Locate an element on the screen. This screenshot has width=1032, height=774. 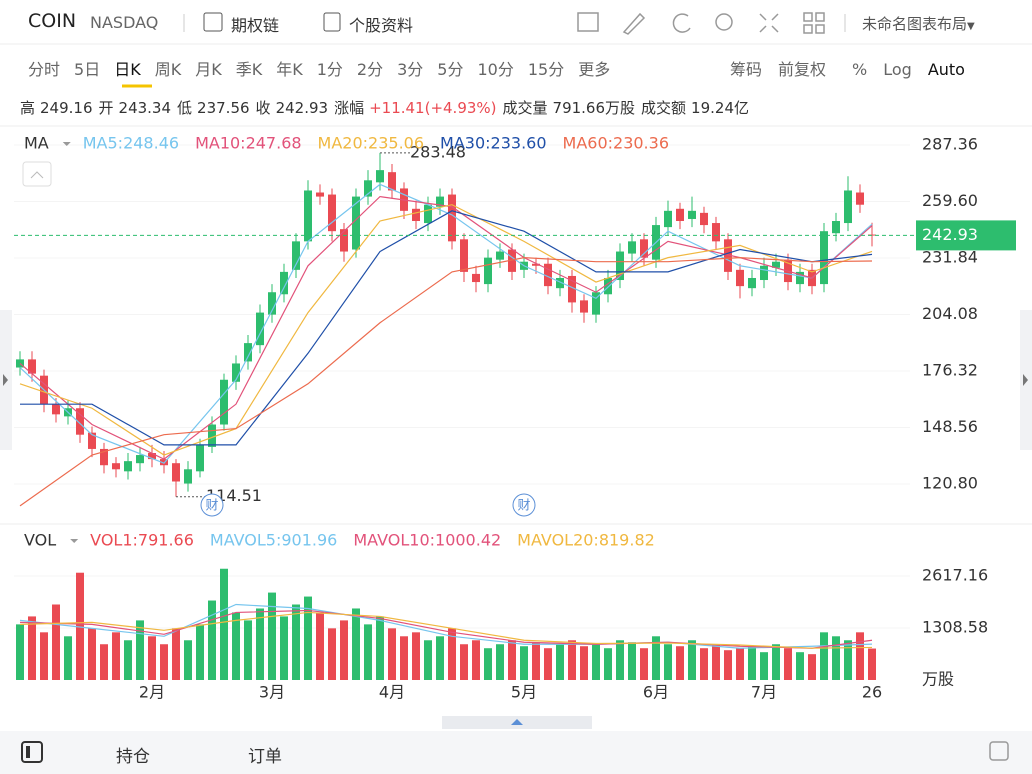
footer-bar is located at coordinates (516, 752).